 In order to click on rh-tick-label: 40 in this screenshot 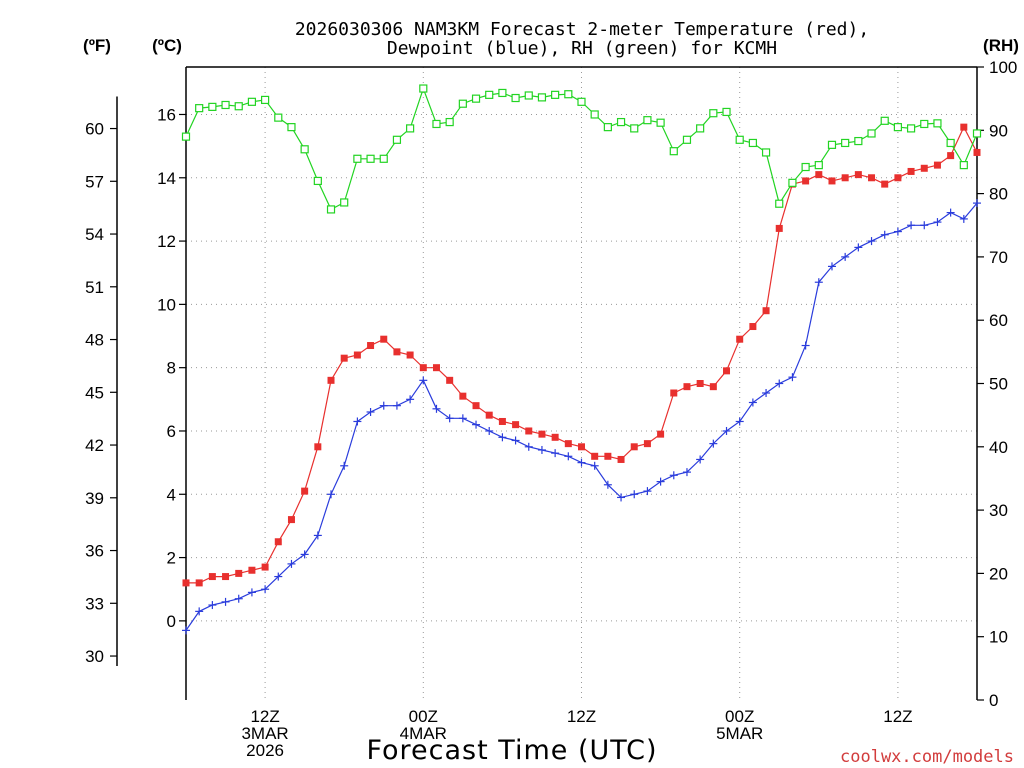, I will do `click(998, 447)`.